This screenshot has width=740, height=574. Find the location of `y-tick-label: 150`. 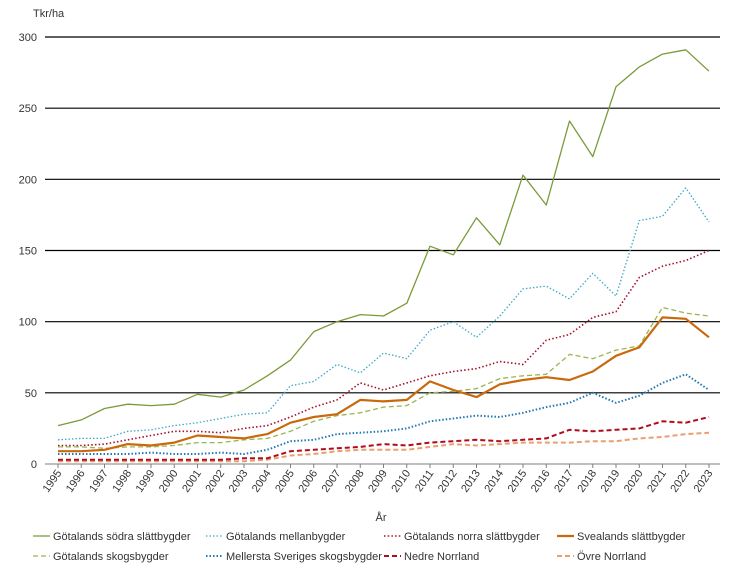

y-tick-label: 150 is located at coordinates (28, 252).